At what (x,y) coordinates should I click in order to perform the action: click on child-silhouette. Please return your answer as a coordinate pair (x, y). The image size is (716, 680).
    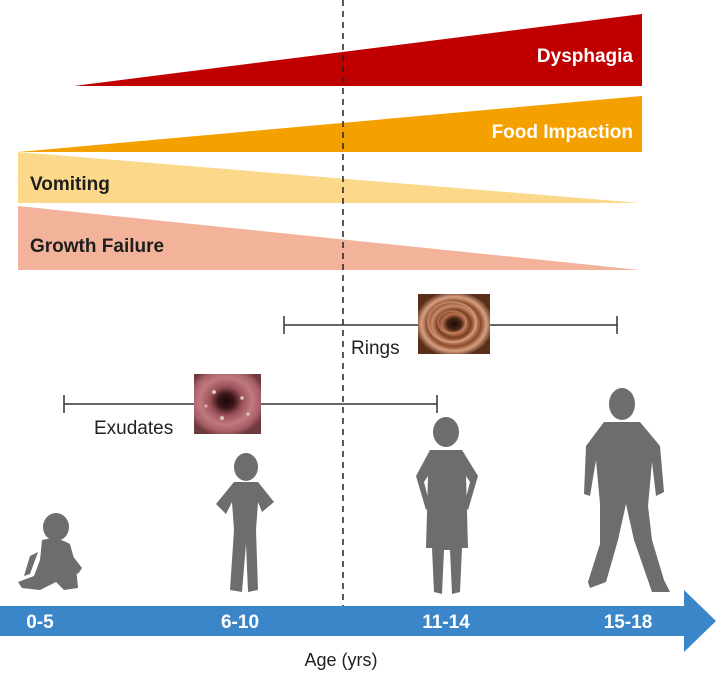
    Looking at the image, I should click on (245, 522).